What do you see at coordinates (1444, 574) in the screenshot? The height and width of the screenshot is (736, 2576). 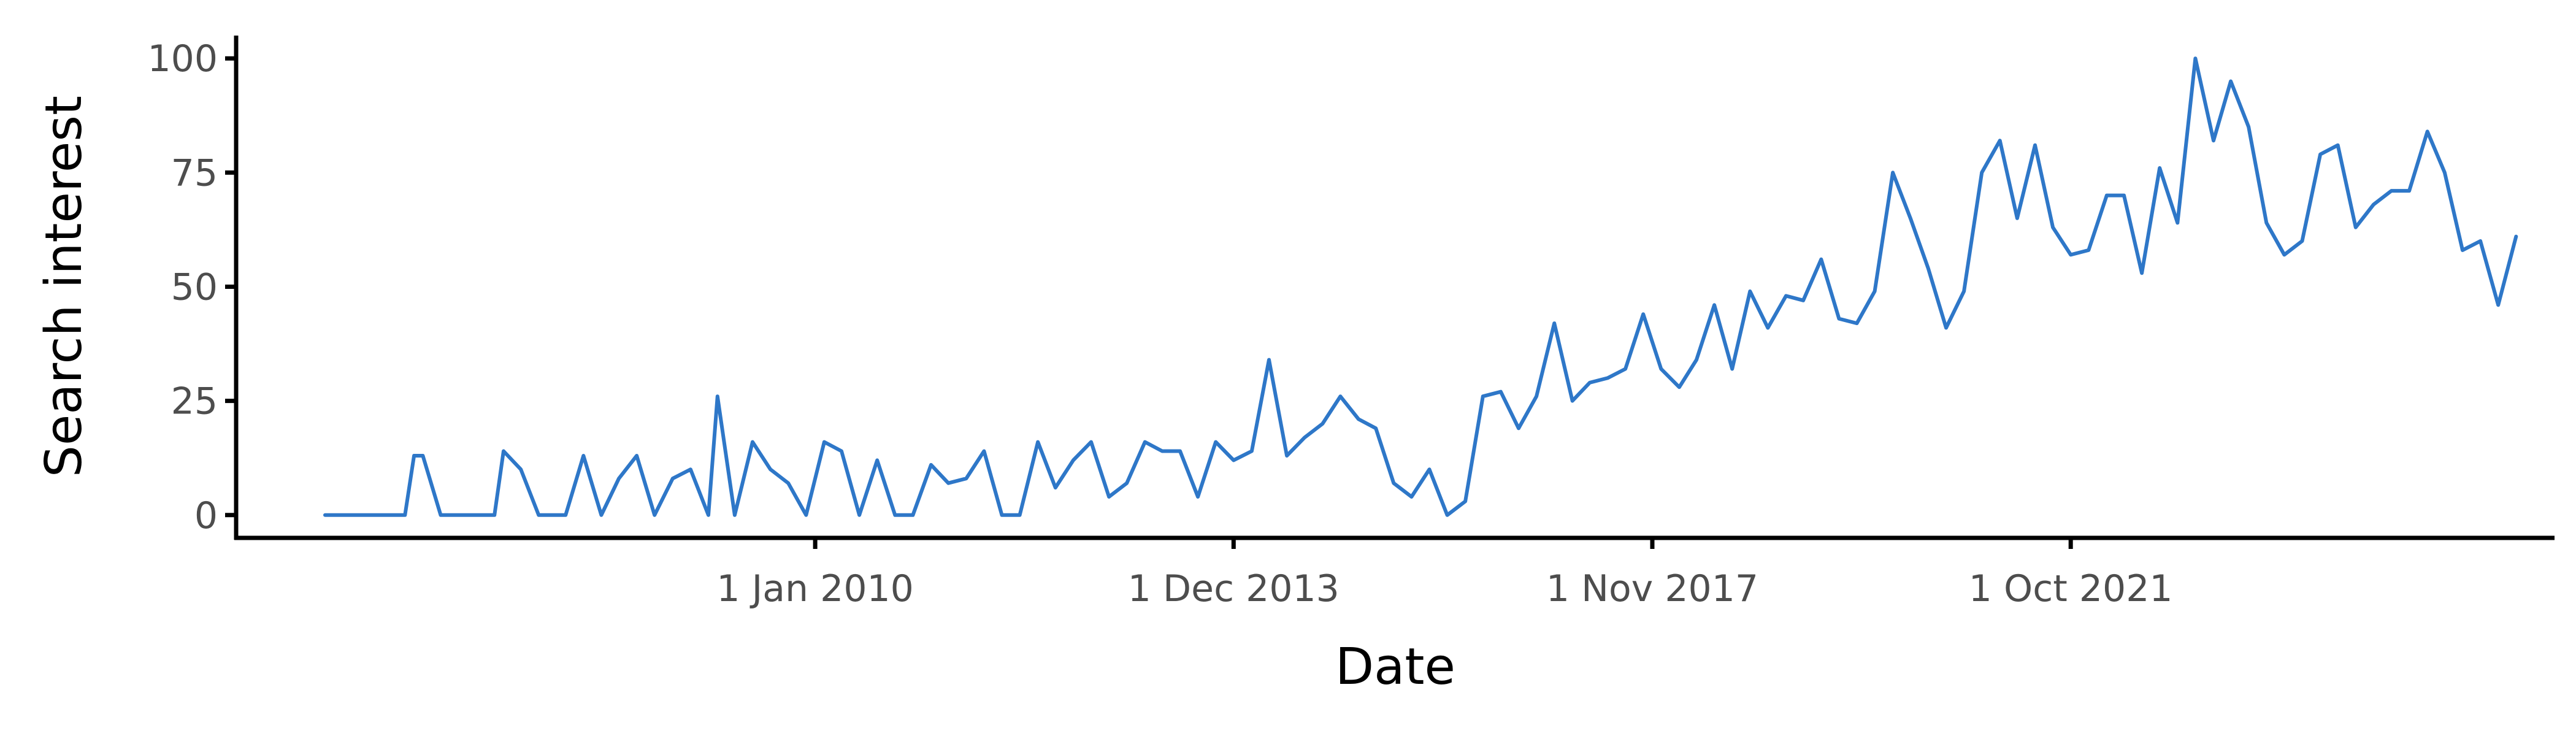 I see `x-axis-ticks: 1 Jan 2010 1 Dec 2013 1 Nov 2017 1 Oct 2021` at bounding box center [1444, 574].